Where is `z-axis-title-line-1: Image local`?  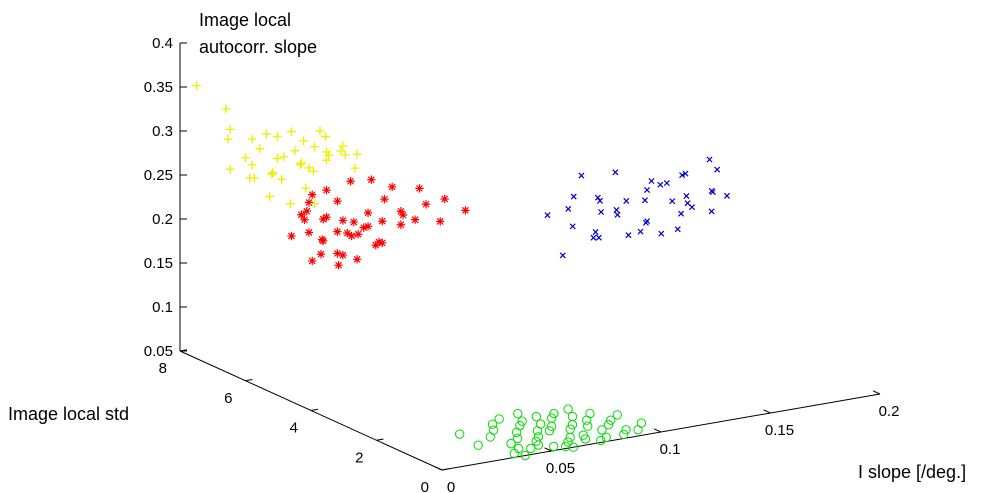
z-axis-title-line-1: Image local is located at coordinates (245, 20).